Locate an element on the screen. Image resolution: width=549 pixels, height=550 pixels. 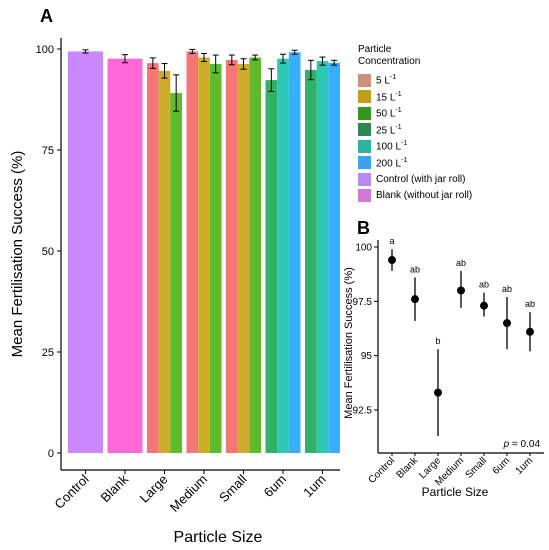
panel-b-x-tick-label: Control is located at coordinates (382, 470).